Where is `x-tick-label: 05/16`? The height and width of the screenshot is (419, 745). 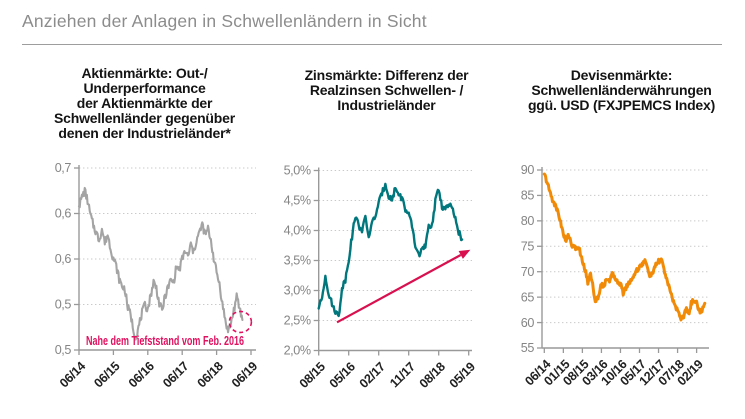 x-tick-label: 05/16 is located at coordinates (342, 375).